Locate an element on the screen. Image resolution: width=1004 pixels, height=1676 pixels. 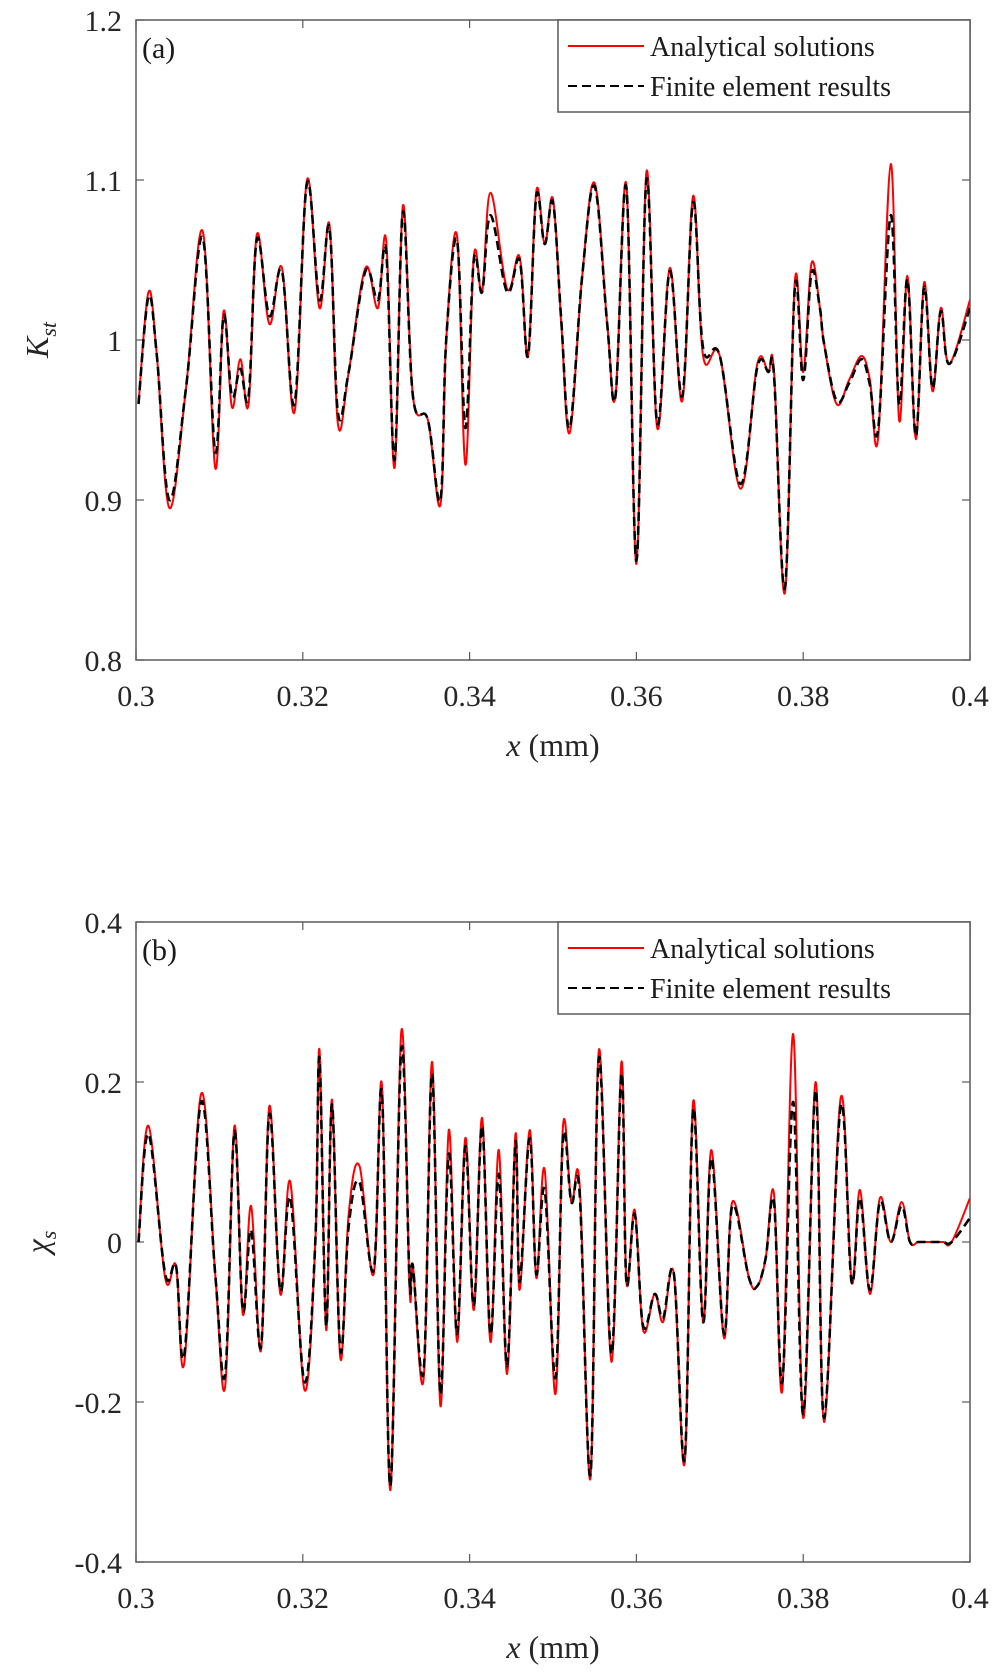
x-tick-label-b: 0.3 is located at coordinates (136, 1598).